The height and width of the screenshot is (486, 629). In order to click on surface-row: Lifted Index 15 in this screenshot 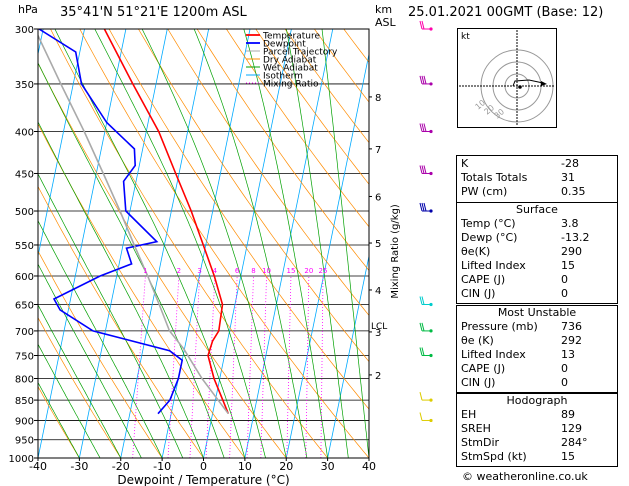, I will do `click(518, 265)`.